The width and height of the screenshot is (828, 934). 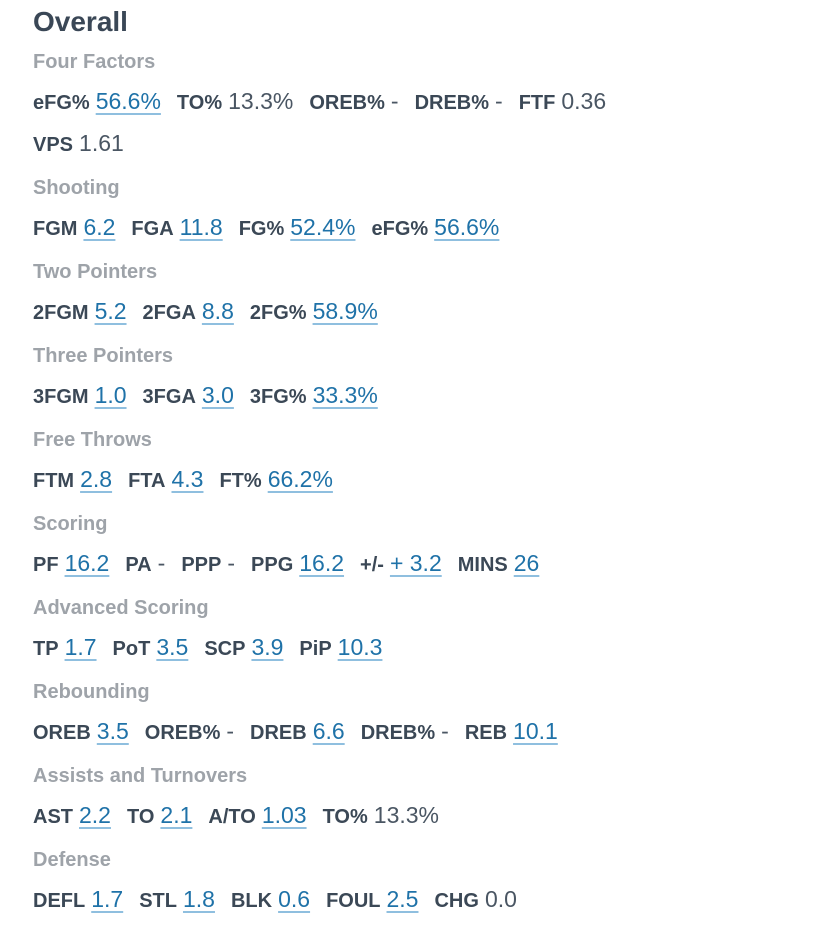 I want to click on stat-label: TO, so click(x=140, y=817).